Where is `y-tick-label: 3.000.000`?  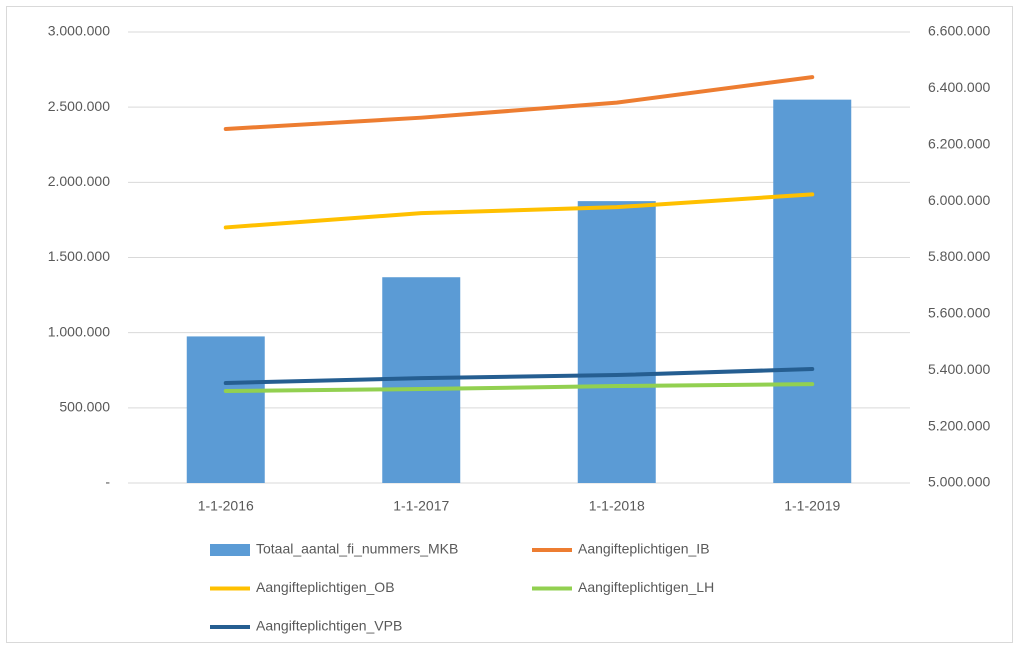 y-tick-label: 3.000.000 is located at coordinates (79, 31).